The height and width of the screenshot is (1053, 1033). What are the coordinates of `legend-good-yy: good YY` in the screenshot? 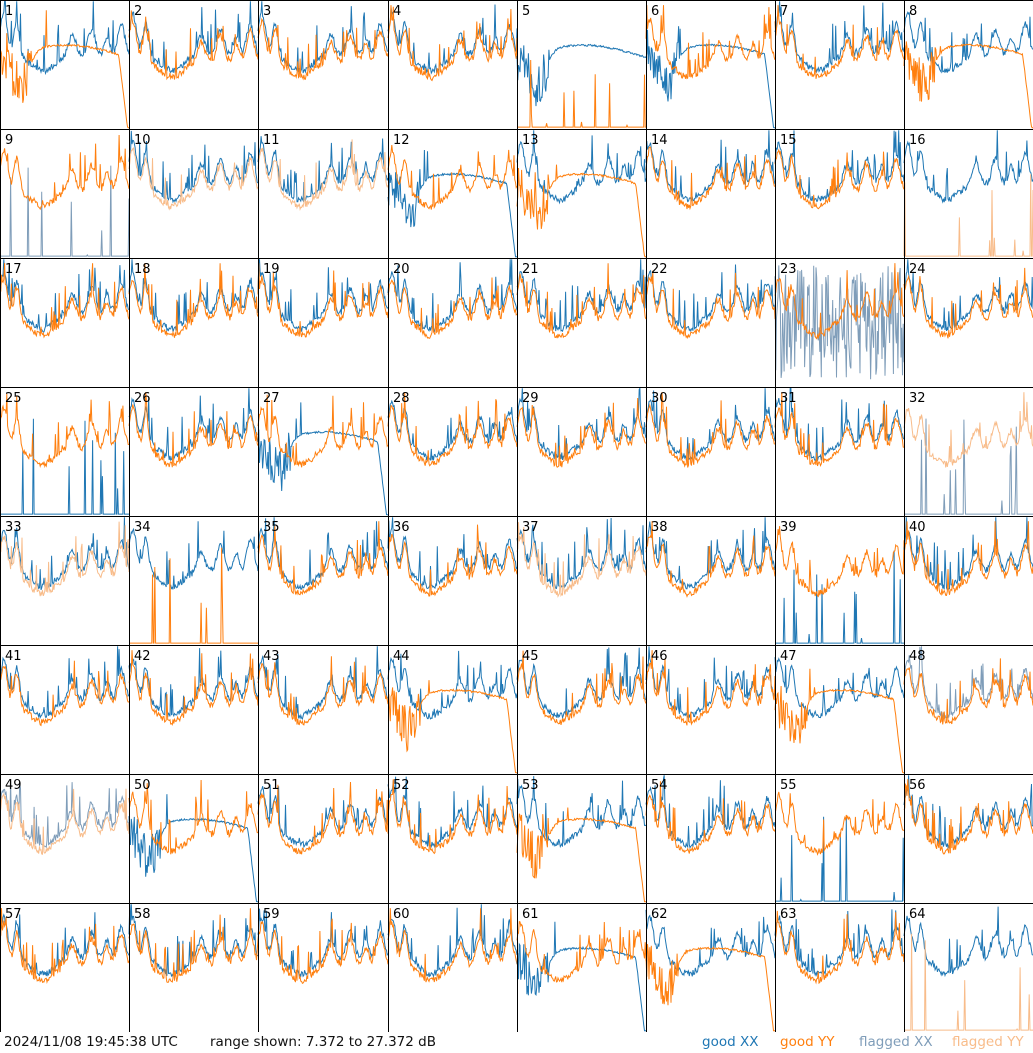 It's located at (807, 1042).